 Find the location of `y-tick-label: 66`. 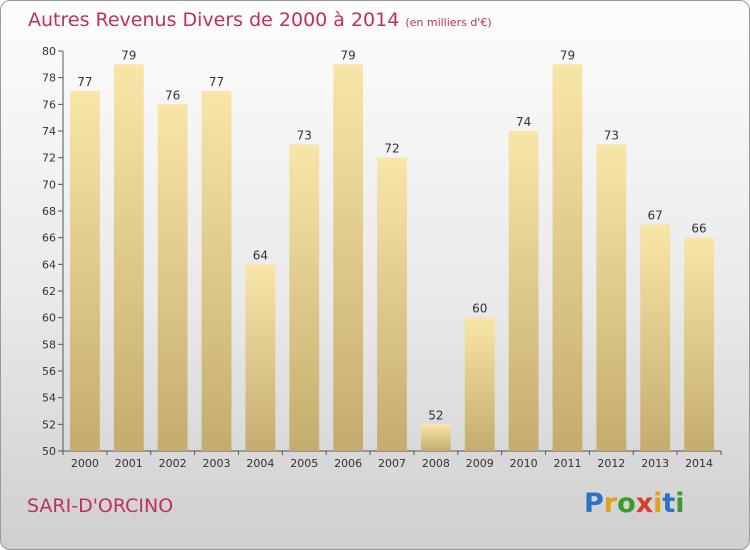

y-tick-label: 66 is located at coordinates (49, 238).